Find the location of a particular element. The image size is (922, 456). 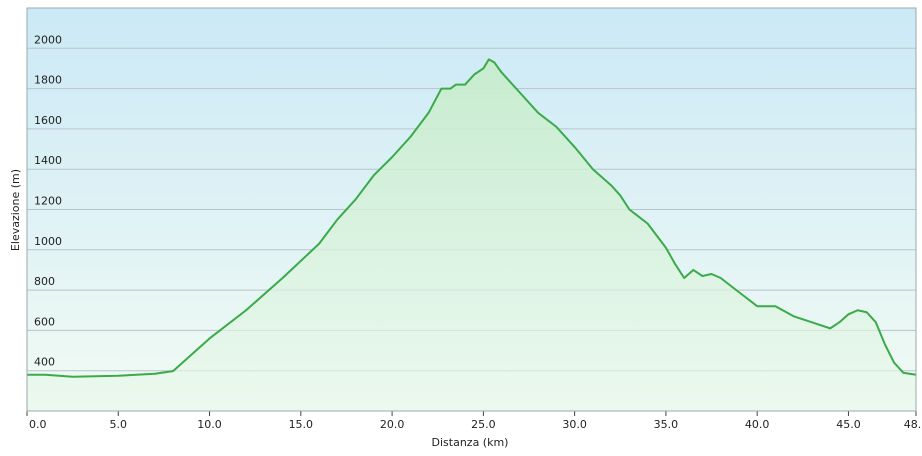

x-tick-label: 35.0 is located at coordinates (666, 424).